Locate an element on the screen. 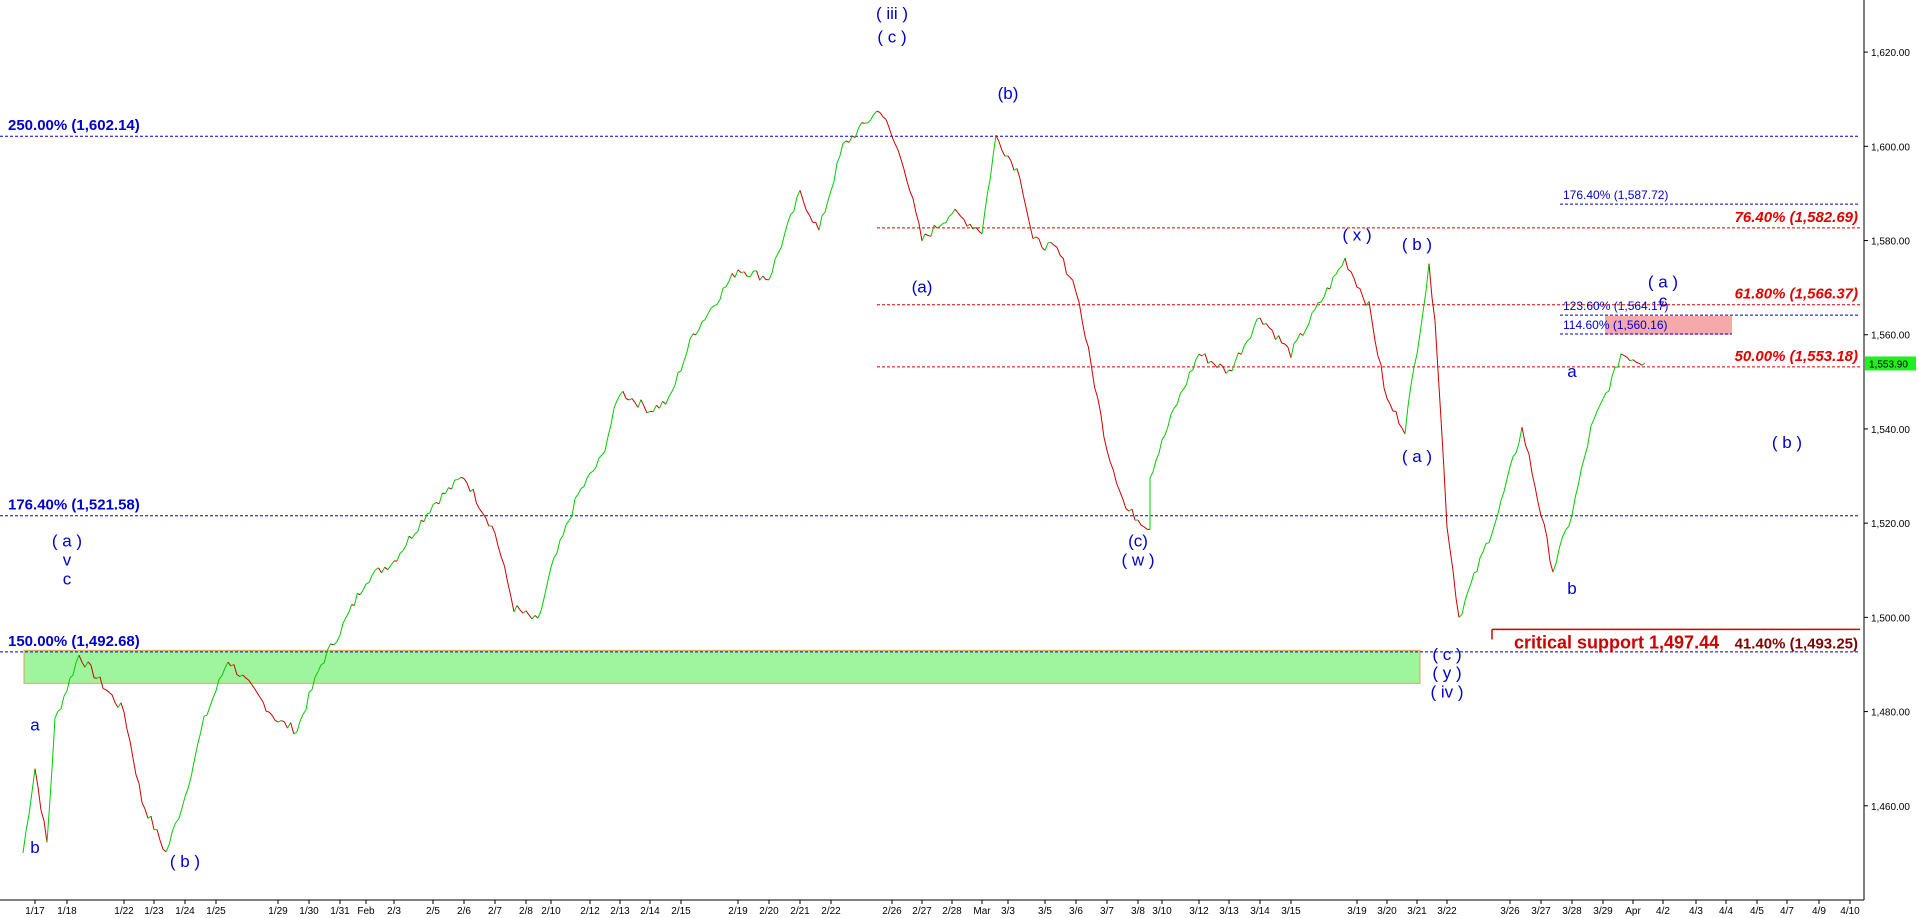  wave-label: c is located at coordinates (1663, 300).